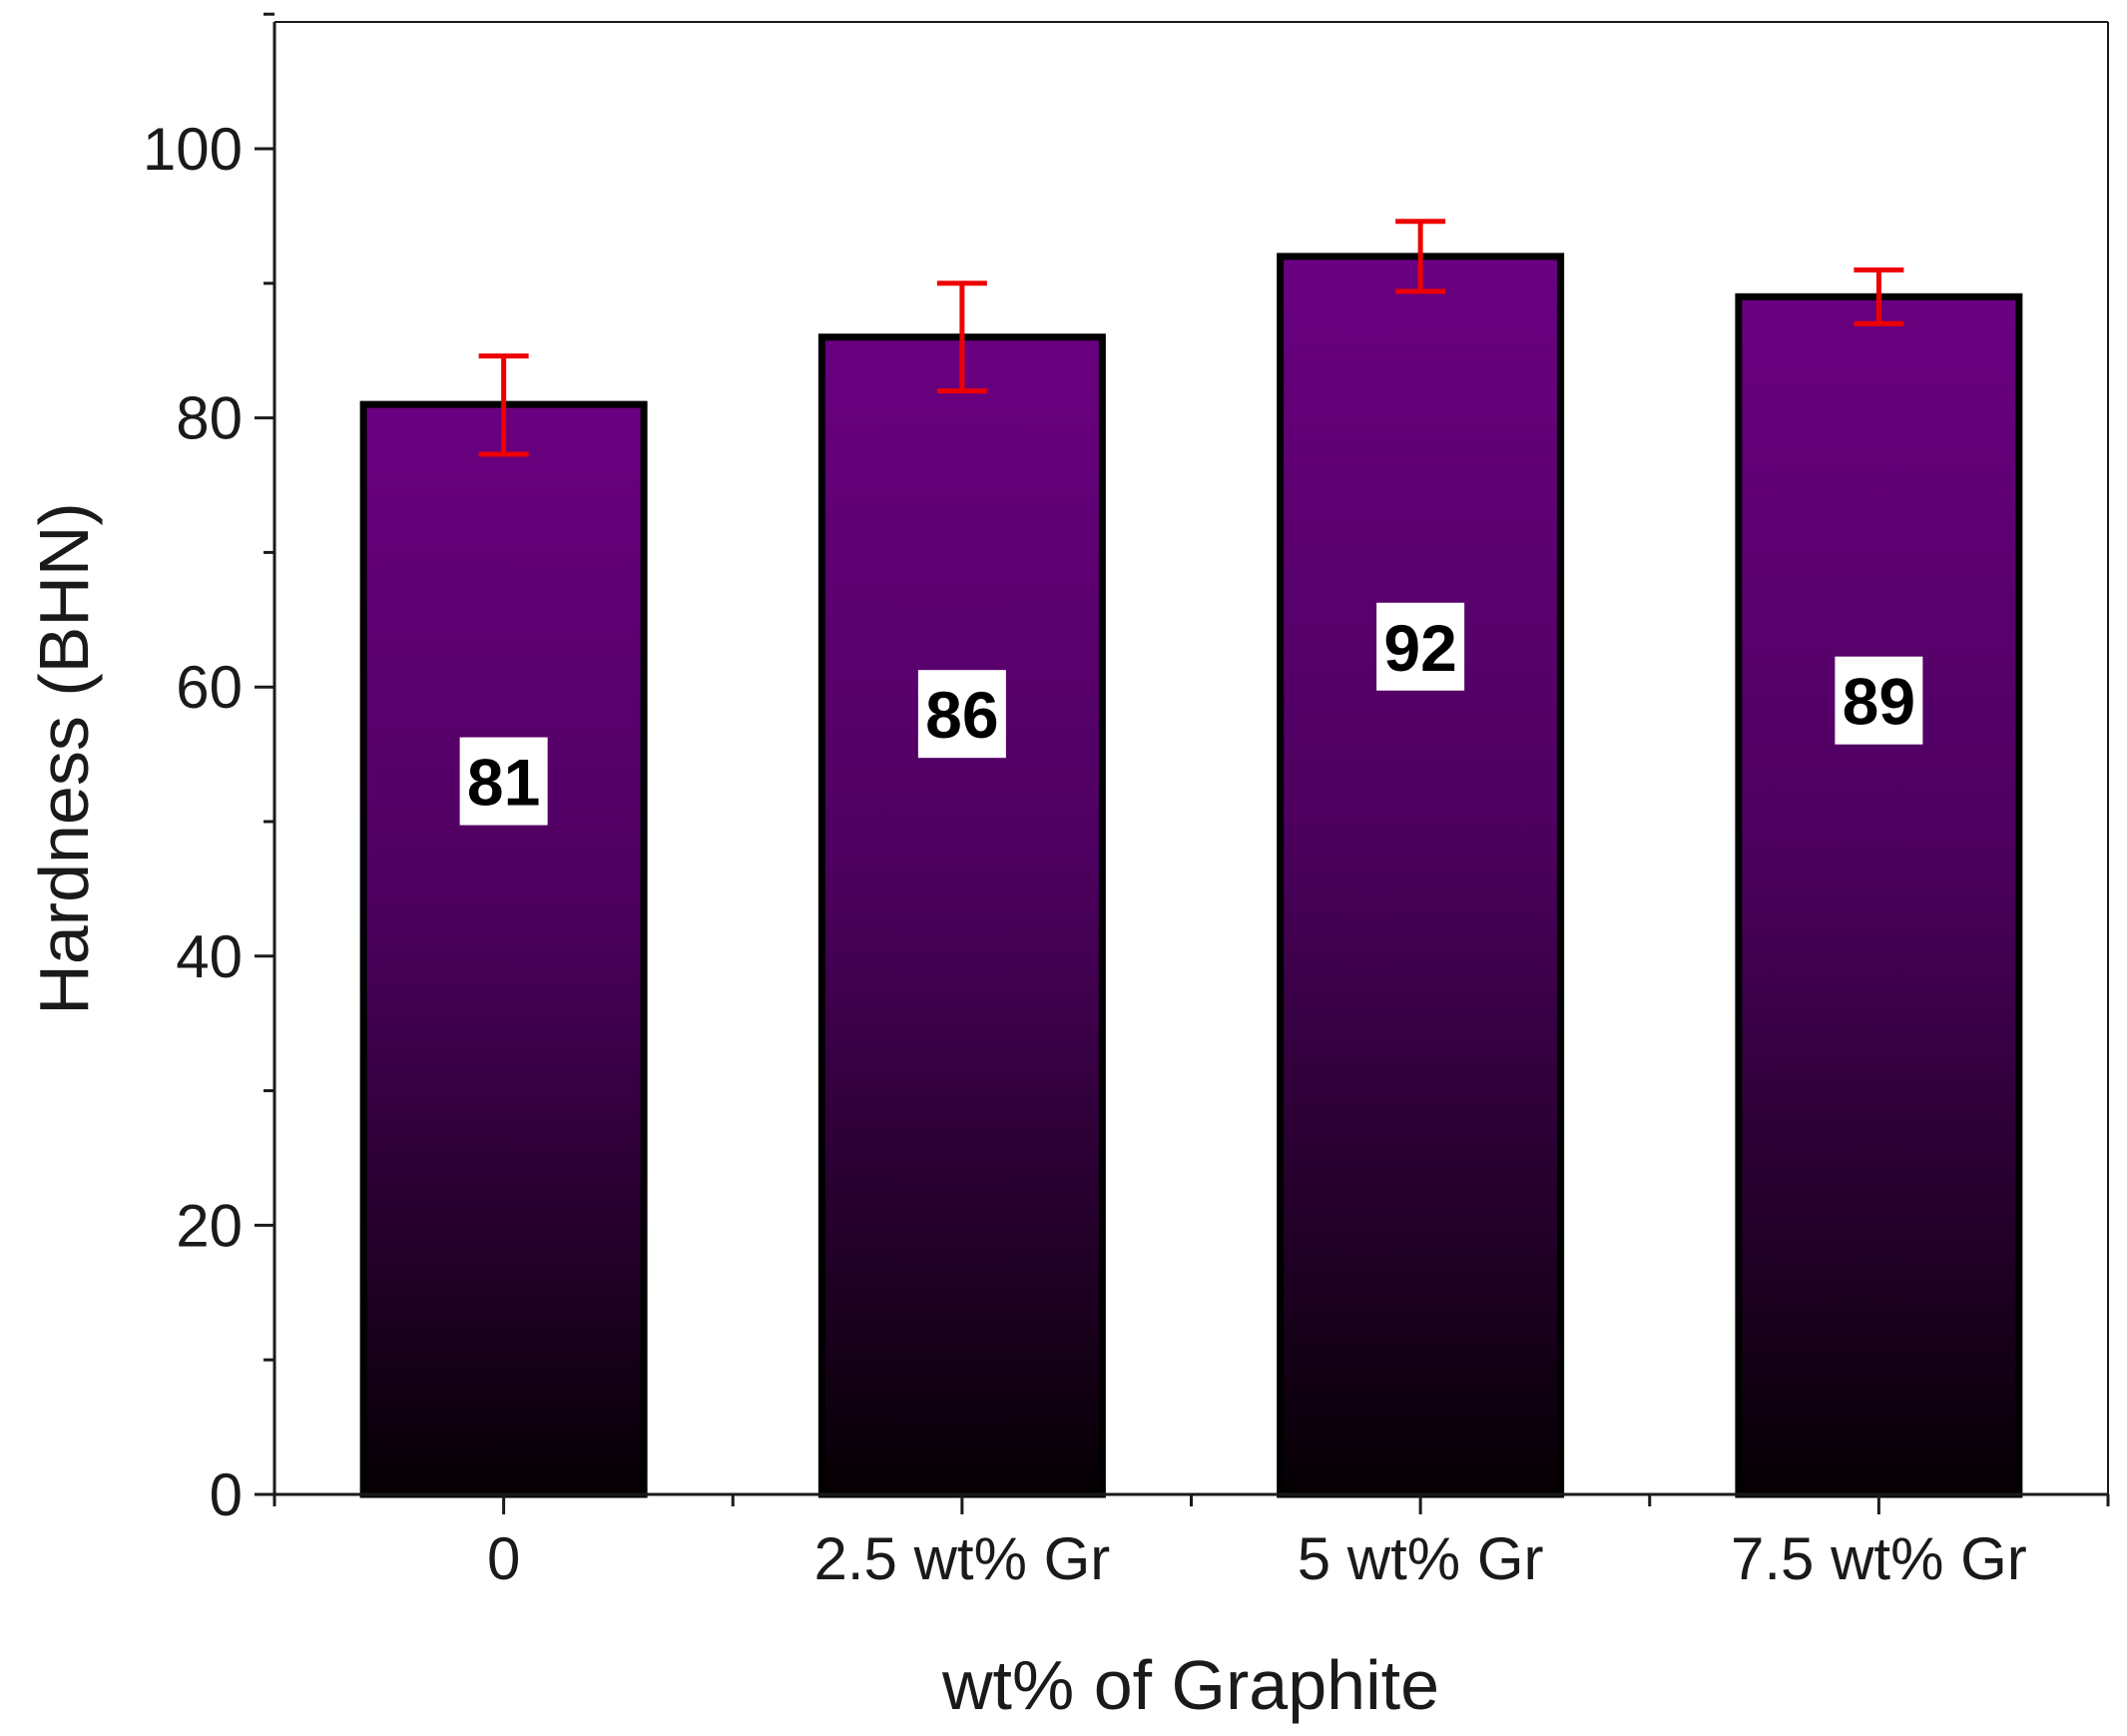 The image size is (2127, 1736). Describe the element at coordinates (503, 1558) in the screenshot. I see `x-tick-label-0: 0` at that location.